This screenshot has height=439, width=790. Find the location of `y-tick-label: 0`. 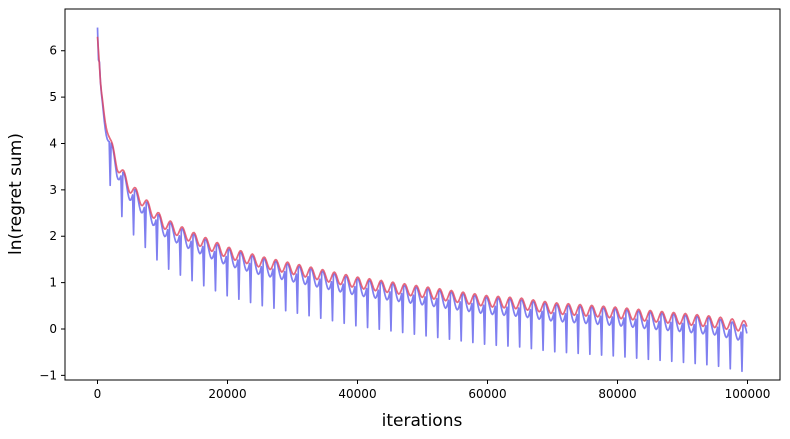

y-tick-label: 0 is located at coordinates (53, 329).